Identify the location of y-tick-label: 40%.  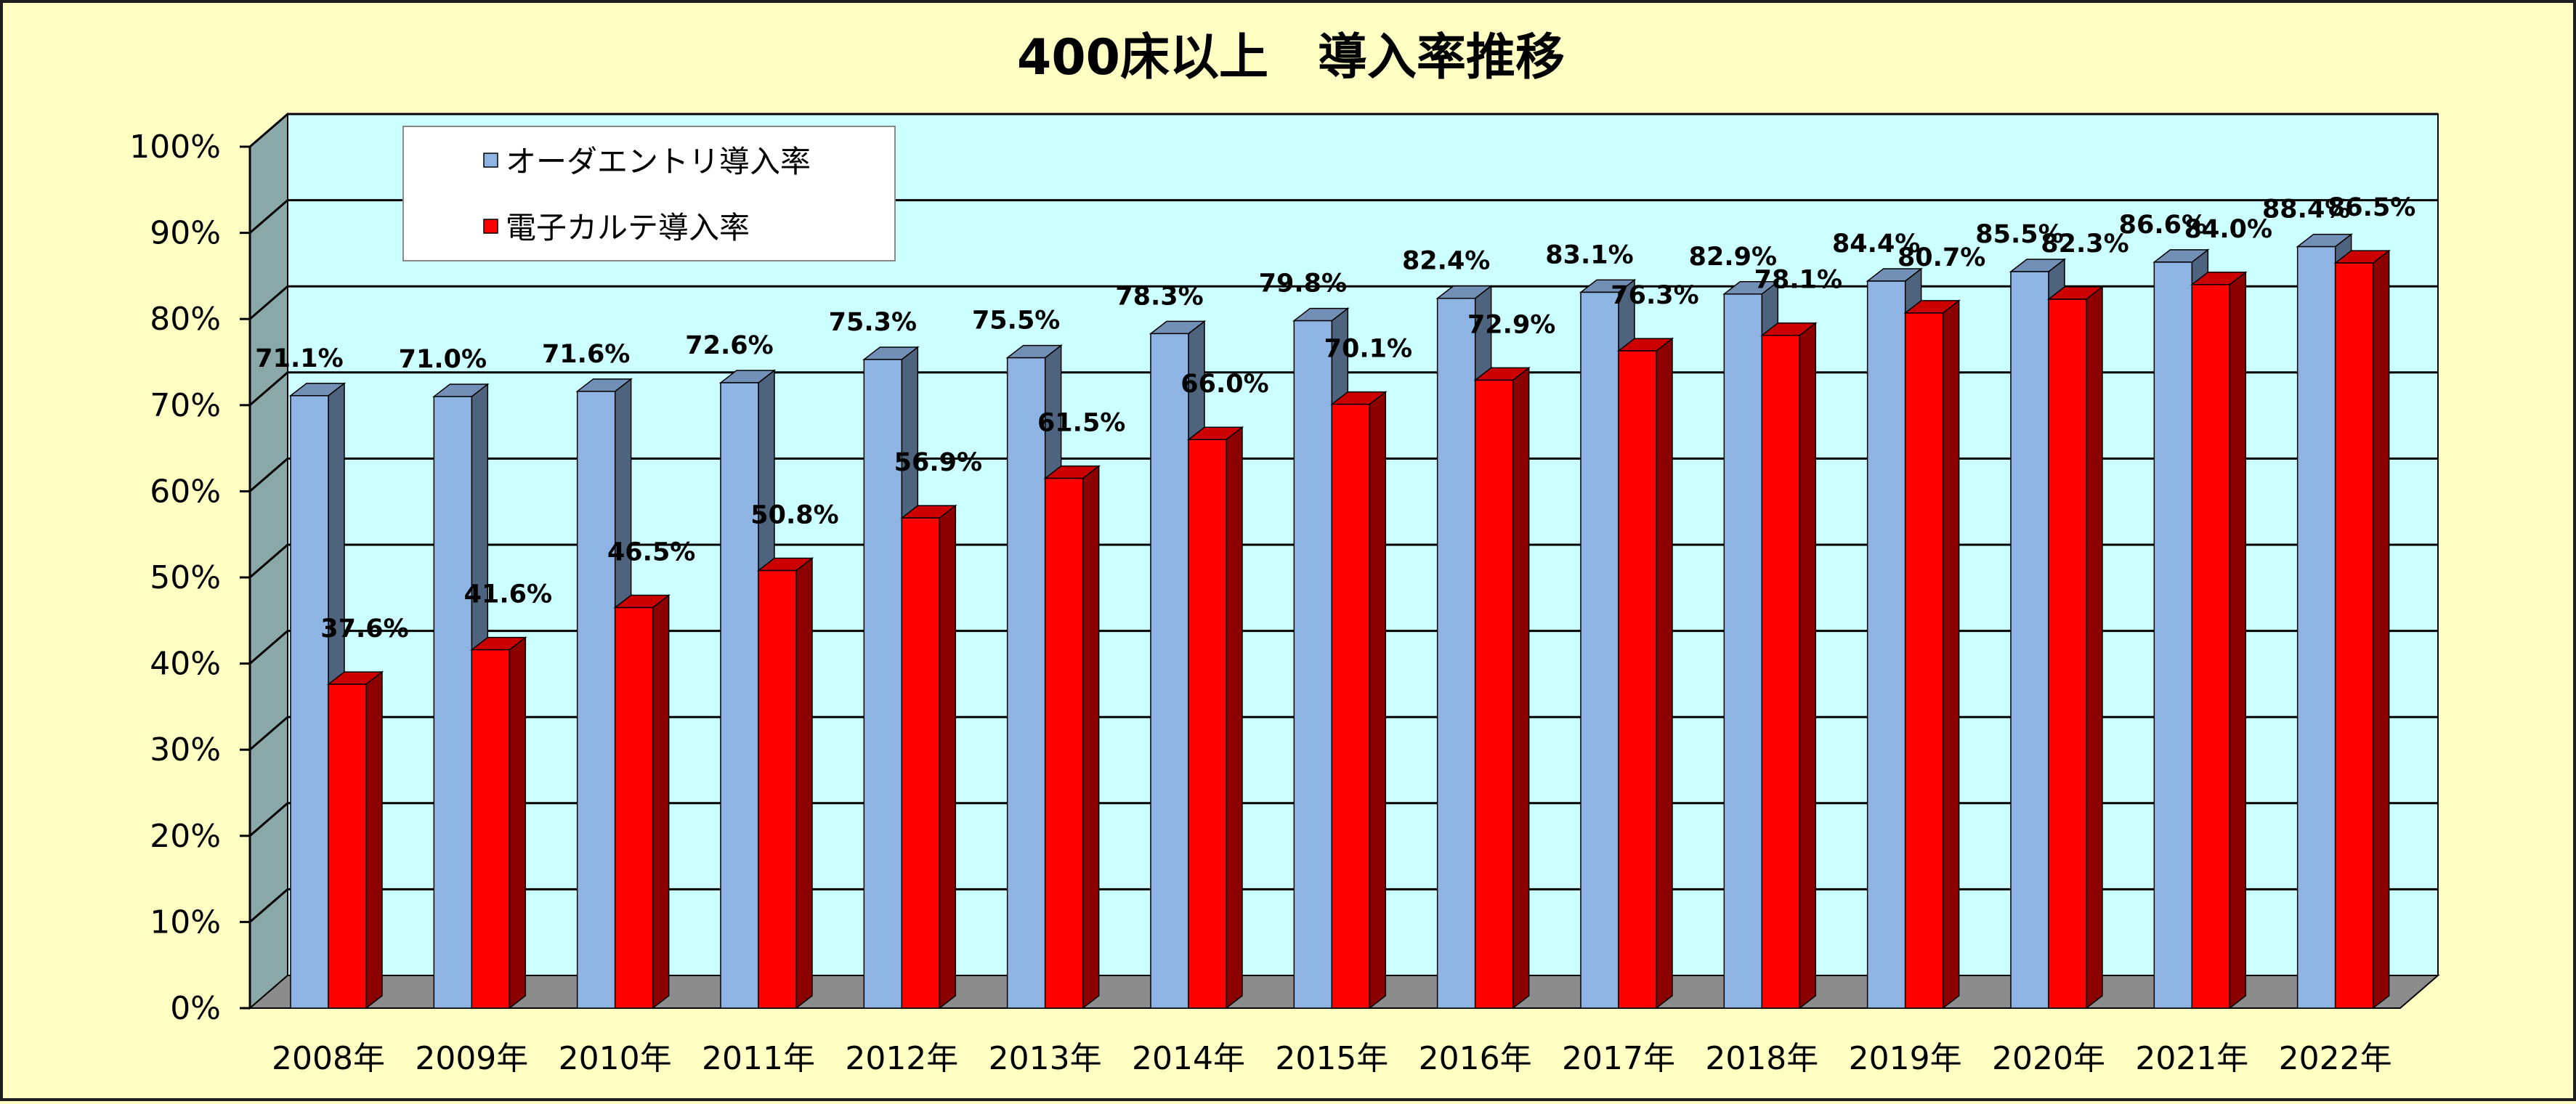
(185, 664).